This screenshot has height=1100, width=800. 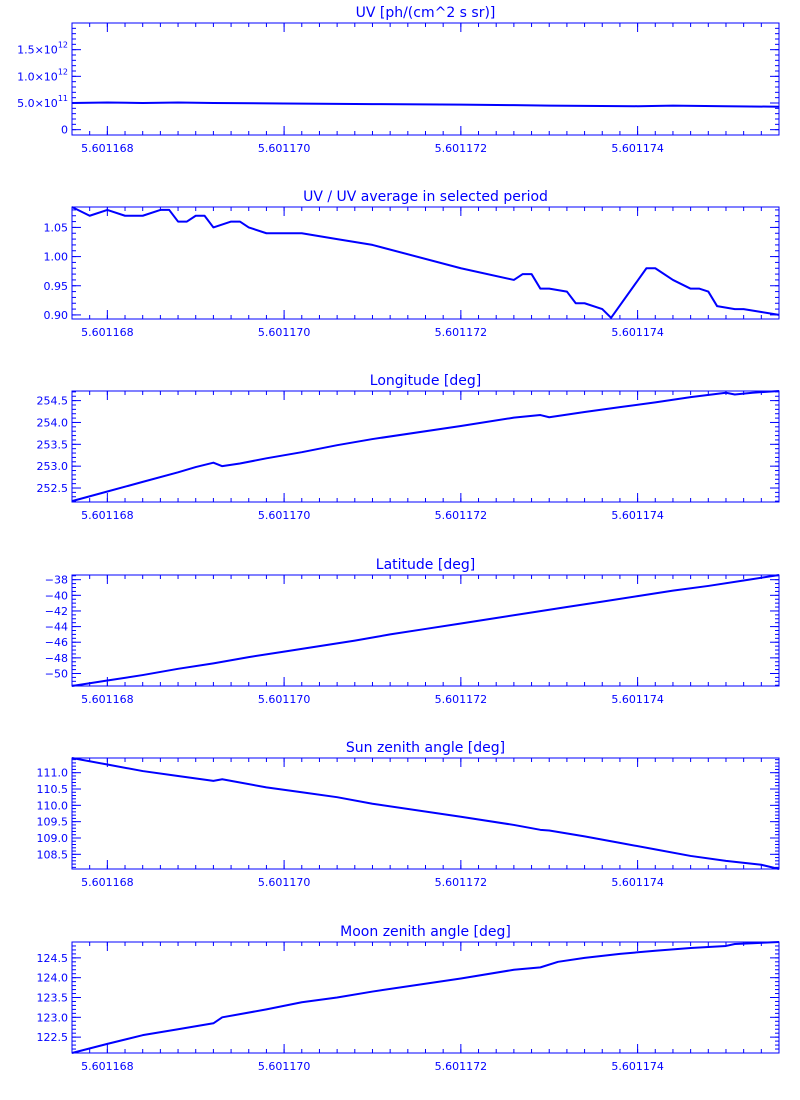 I want to click on chart-title: UV / UV average in selected period, so click(x=425, y=197).